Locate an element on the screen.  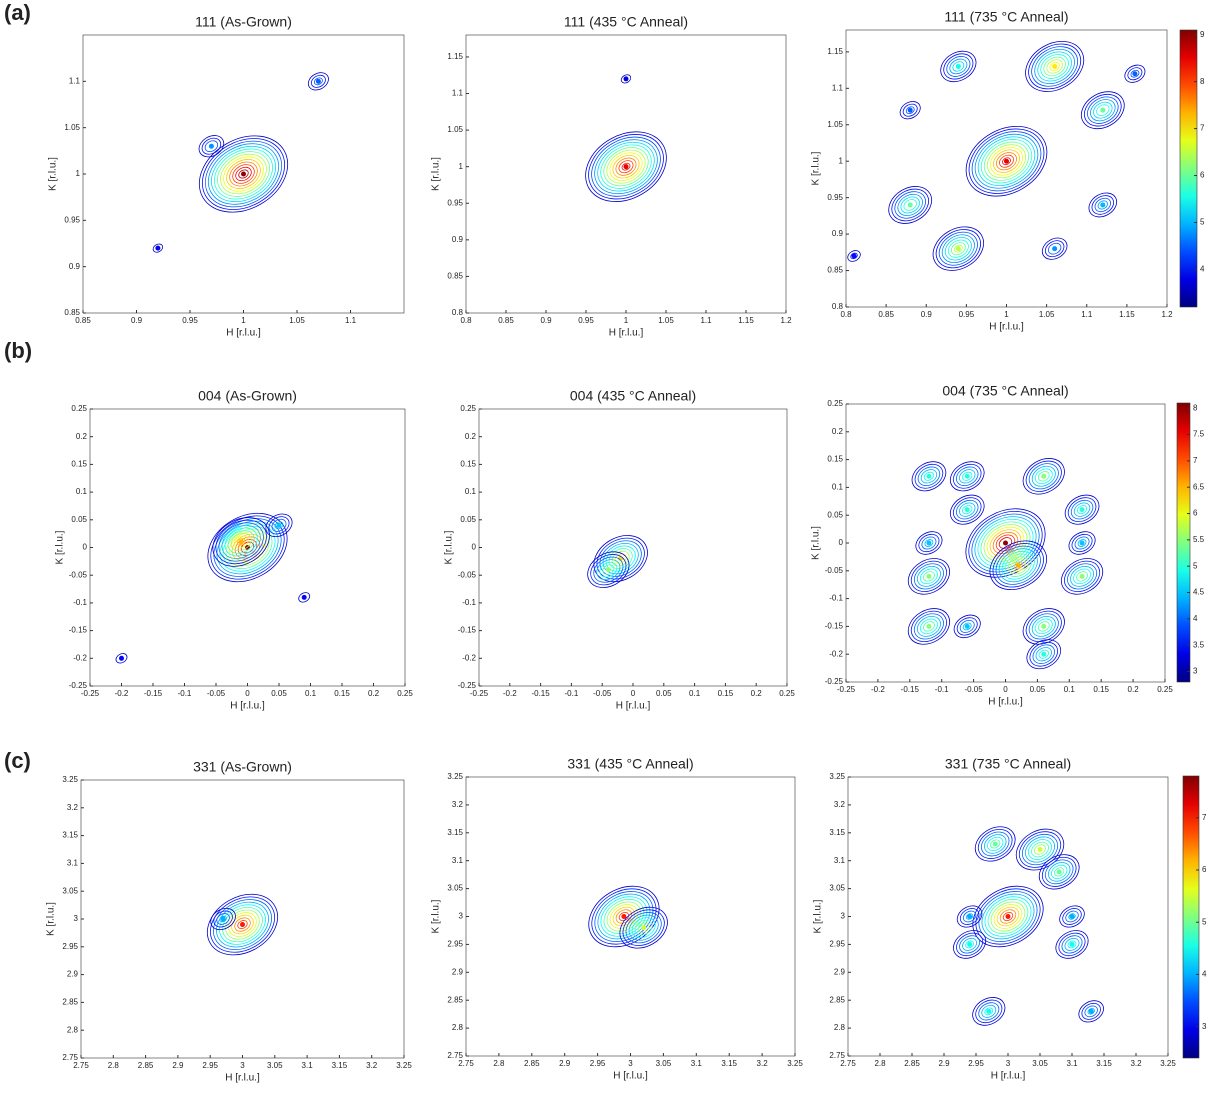
colorbar-tick-label: 7 is located at coordinates (1202, 128).